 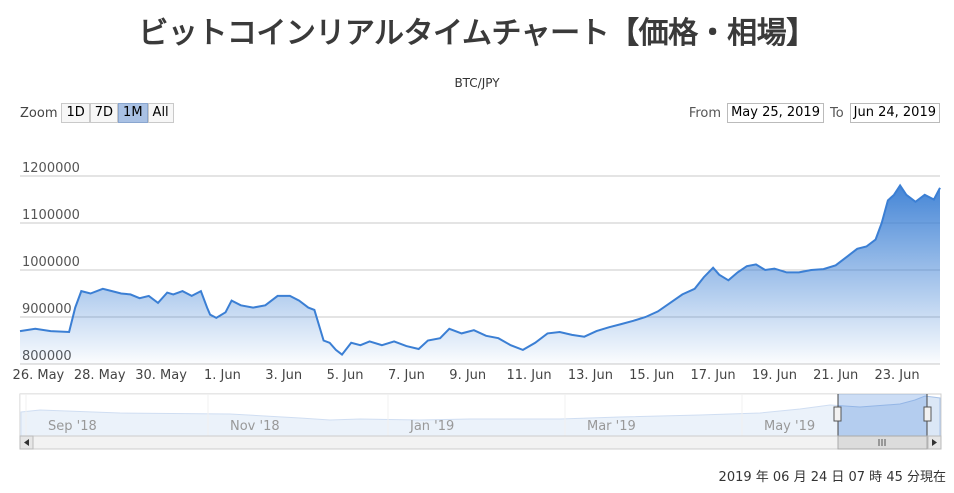 What do you see at coordinates (774, 375) in the screenshot?
I see `x-tick-label: 19. Jun` at bounding box center [774, 375].